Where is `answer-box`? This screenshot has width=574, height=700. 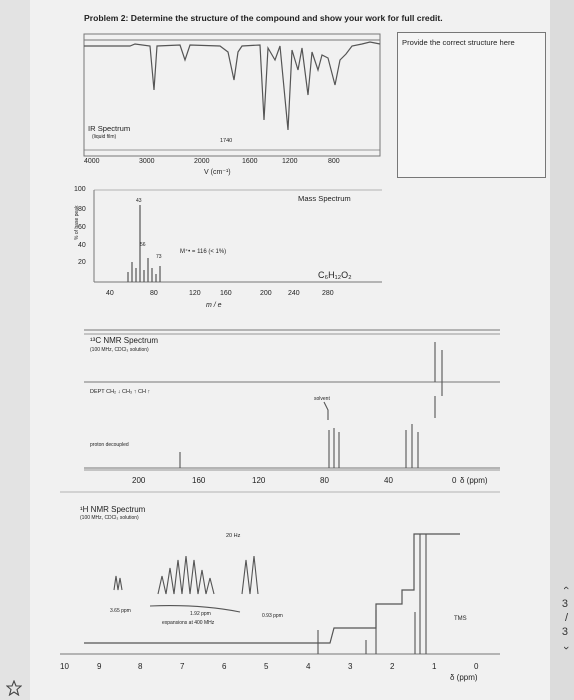 answer-box is located at coordinates (471, 105).